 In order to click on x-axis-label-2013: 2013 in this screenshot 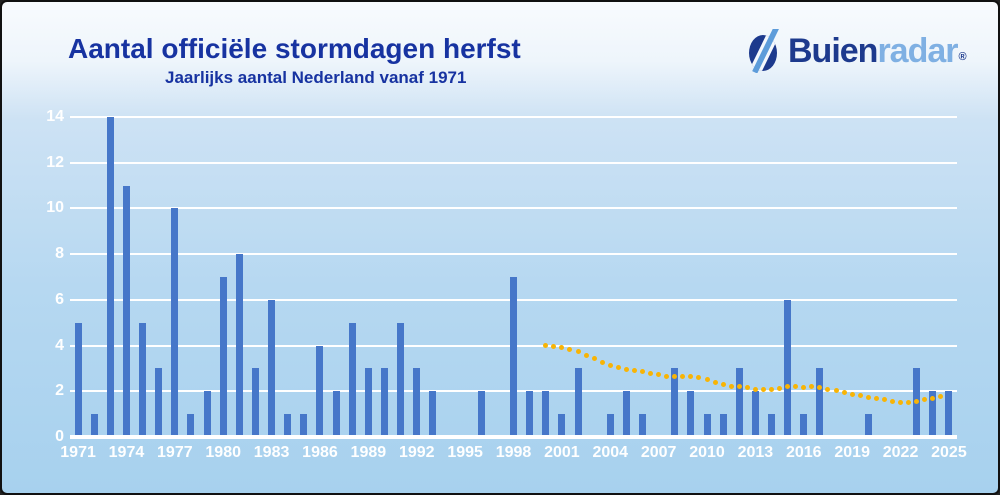, I will do `click(755, 452)`.